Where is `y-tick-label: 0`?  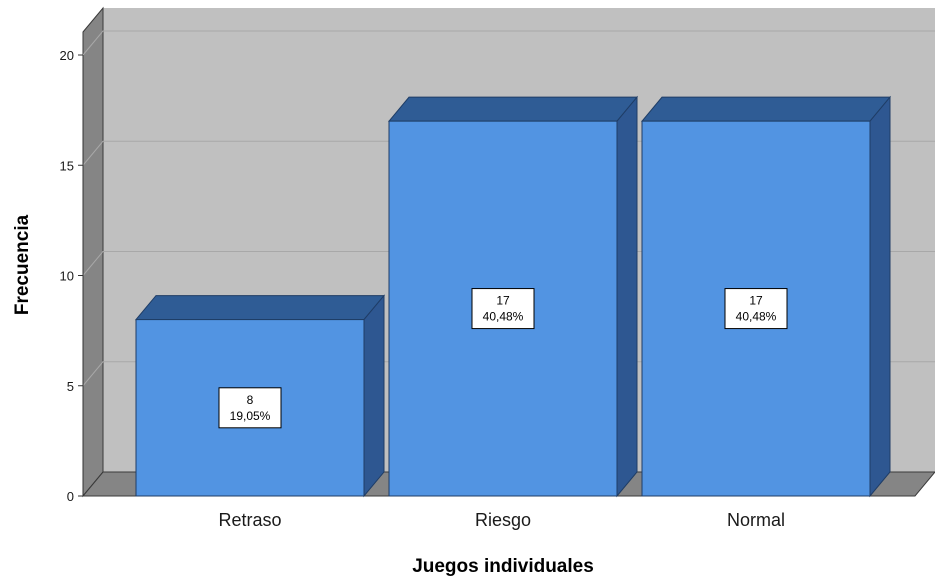 y-tick-label: 0 is located at coordinates (70, 496).